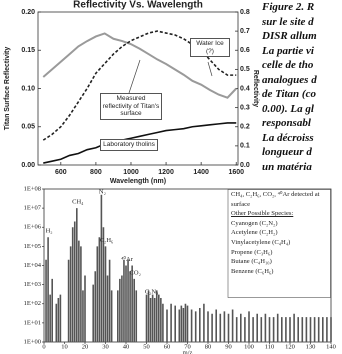 The width and height of the screenshot is (342, 354). What do you see at coordinates (311, 346) in the screenshot?
I see `x-tick-label: 130` at bounding box center [311, 346].